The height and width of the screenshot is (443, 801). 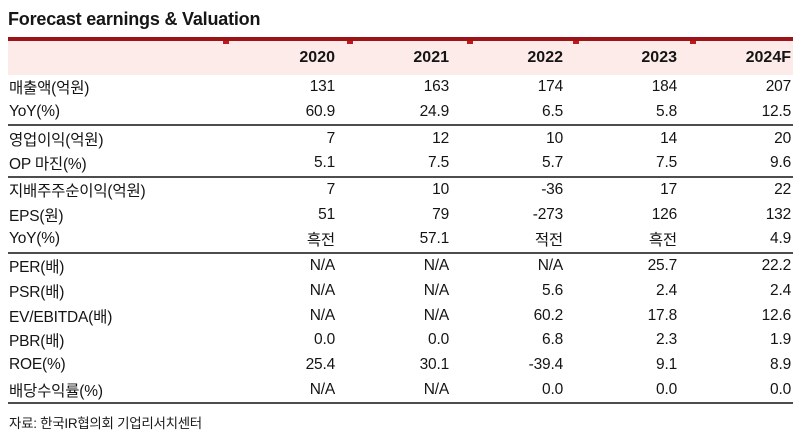 What do you see at coordinates (662, 315) in the screenshot?
I see `value-cell: 17.8` at bounding box center [662, 315].